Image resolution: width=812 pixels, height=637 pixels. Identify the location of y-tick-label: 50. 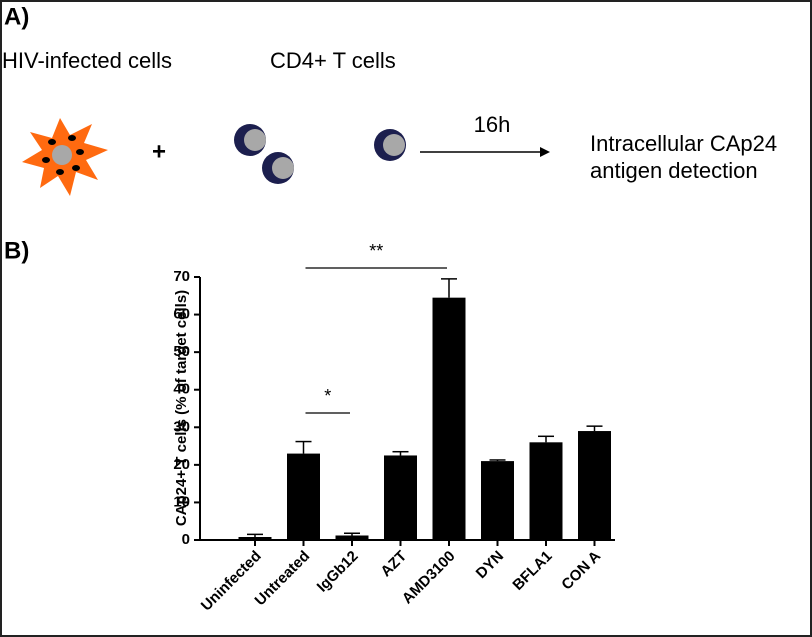
(181, 351).